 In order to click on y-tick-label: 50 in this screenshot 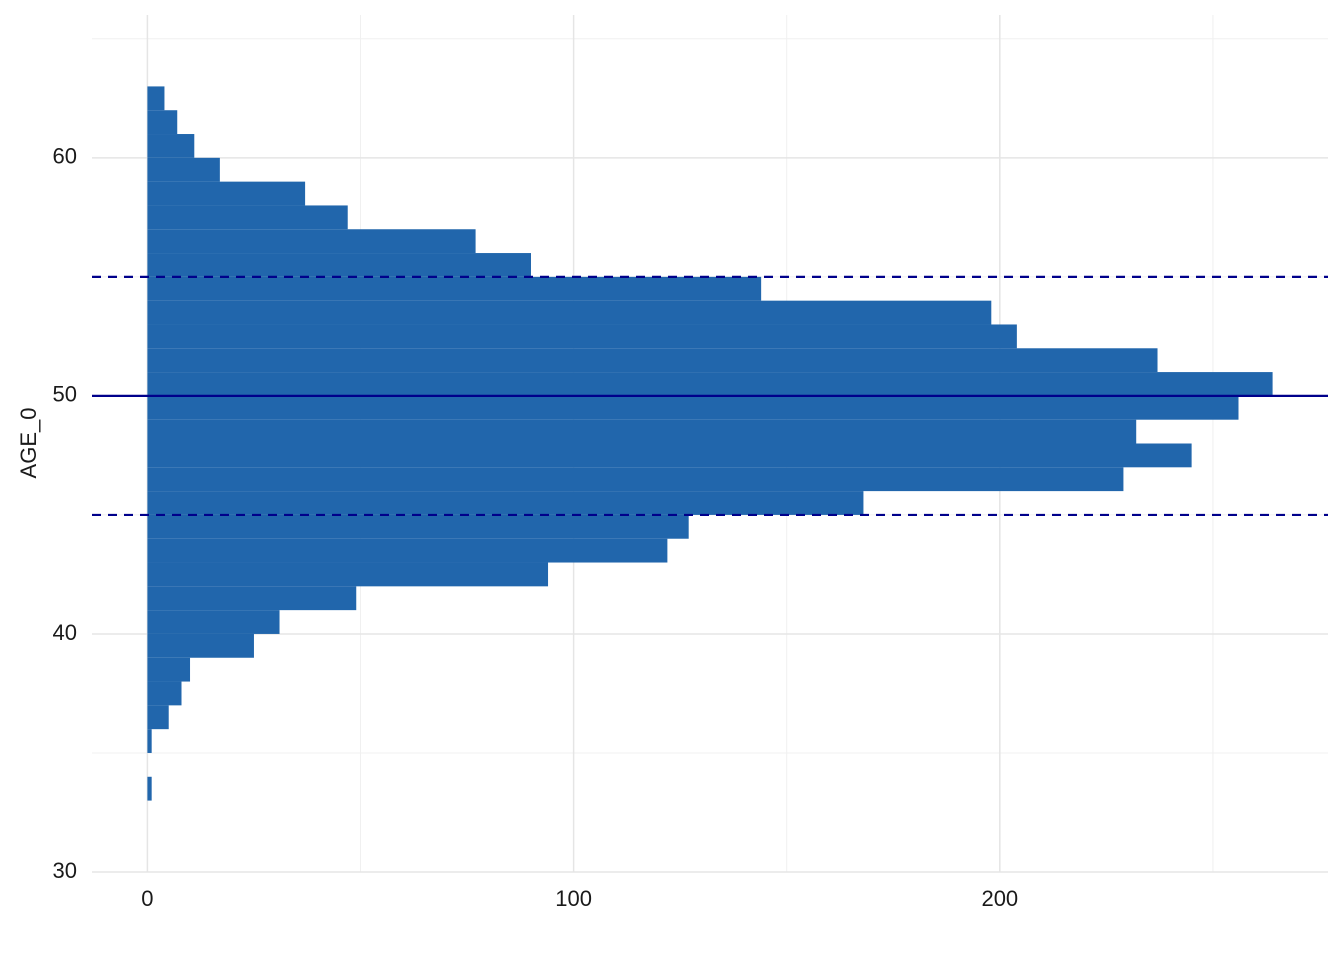, I will do `click(65, 394)`.